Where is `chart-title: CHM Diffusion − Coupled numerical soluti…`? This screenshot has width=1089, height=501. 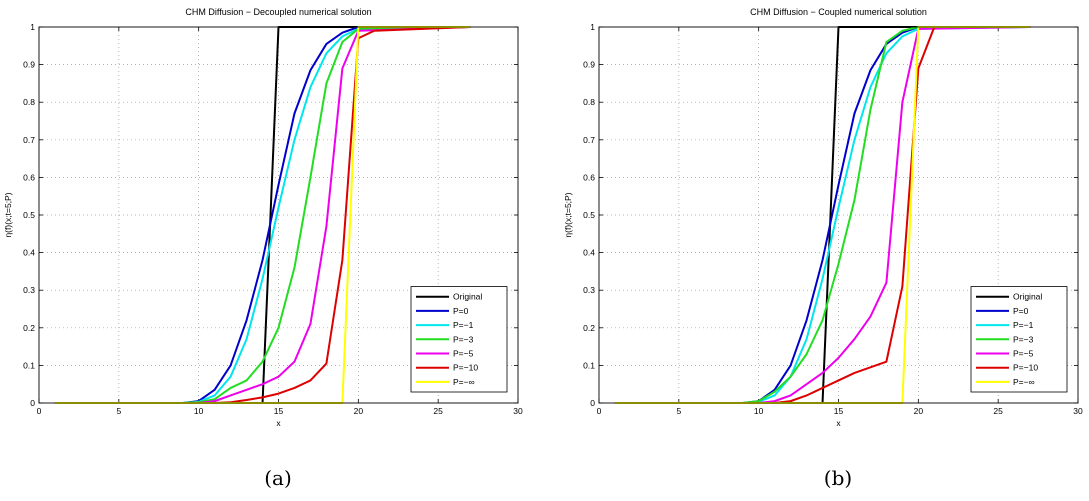 chart-title: CHM Diffusion − Coupled numerical soluti… is located at coordinates (838, 12).